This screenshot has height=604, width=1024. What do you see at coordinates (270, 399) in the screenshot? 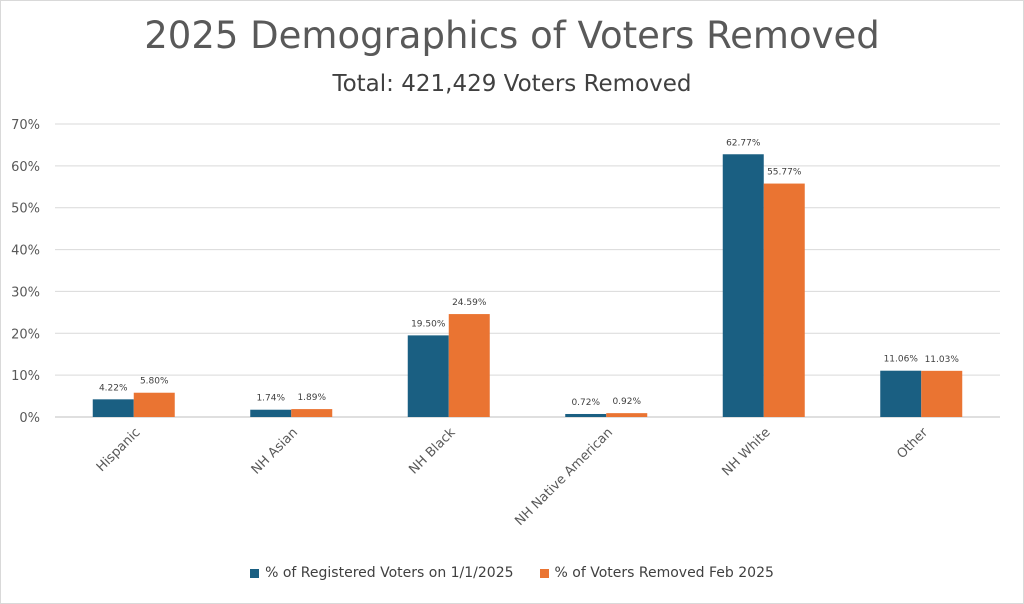
I see `data-label: 1.74%` at bounding box center [270, 399].